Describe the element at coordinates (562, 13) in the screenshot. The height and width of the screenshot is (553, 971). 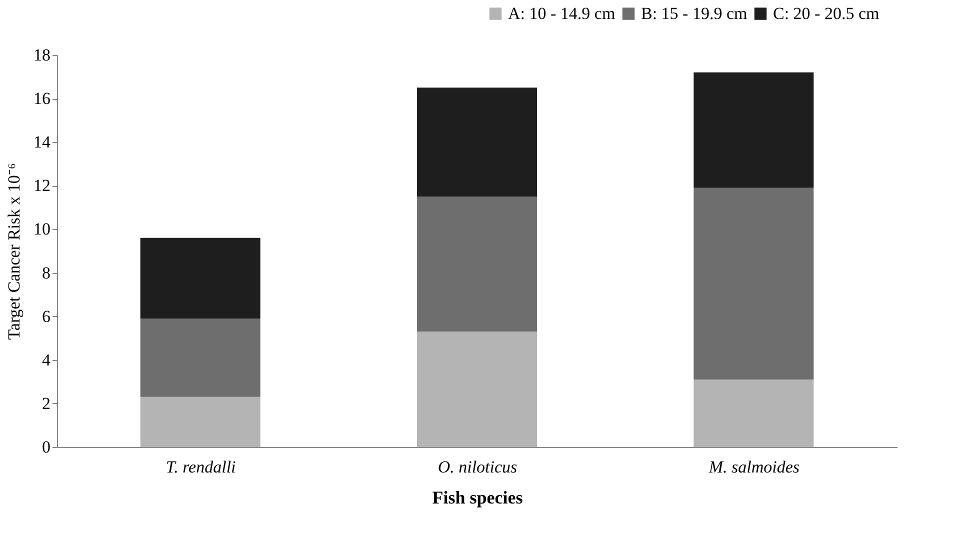
I see `legend-label: A: 10 - 14.9 cm` at that location.